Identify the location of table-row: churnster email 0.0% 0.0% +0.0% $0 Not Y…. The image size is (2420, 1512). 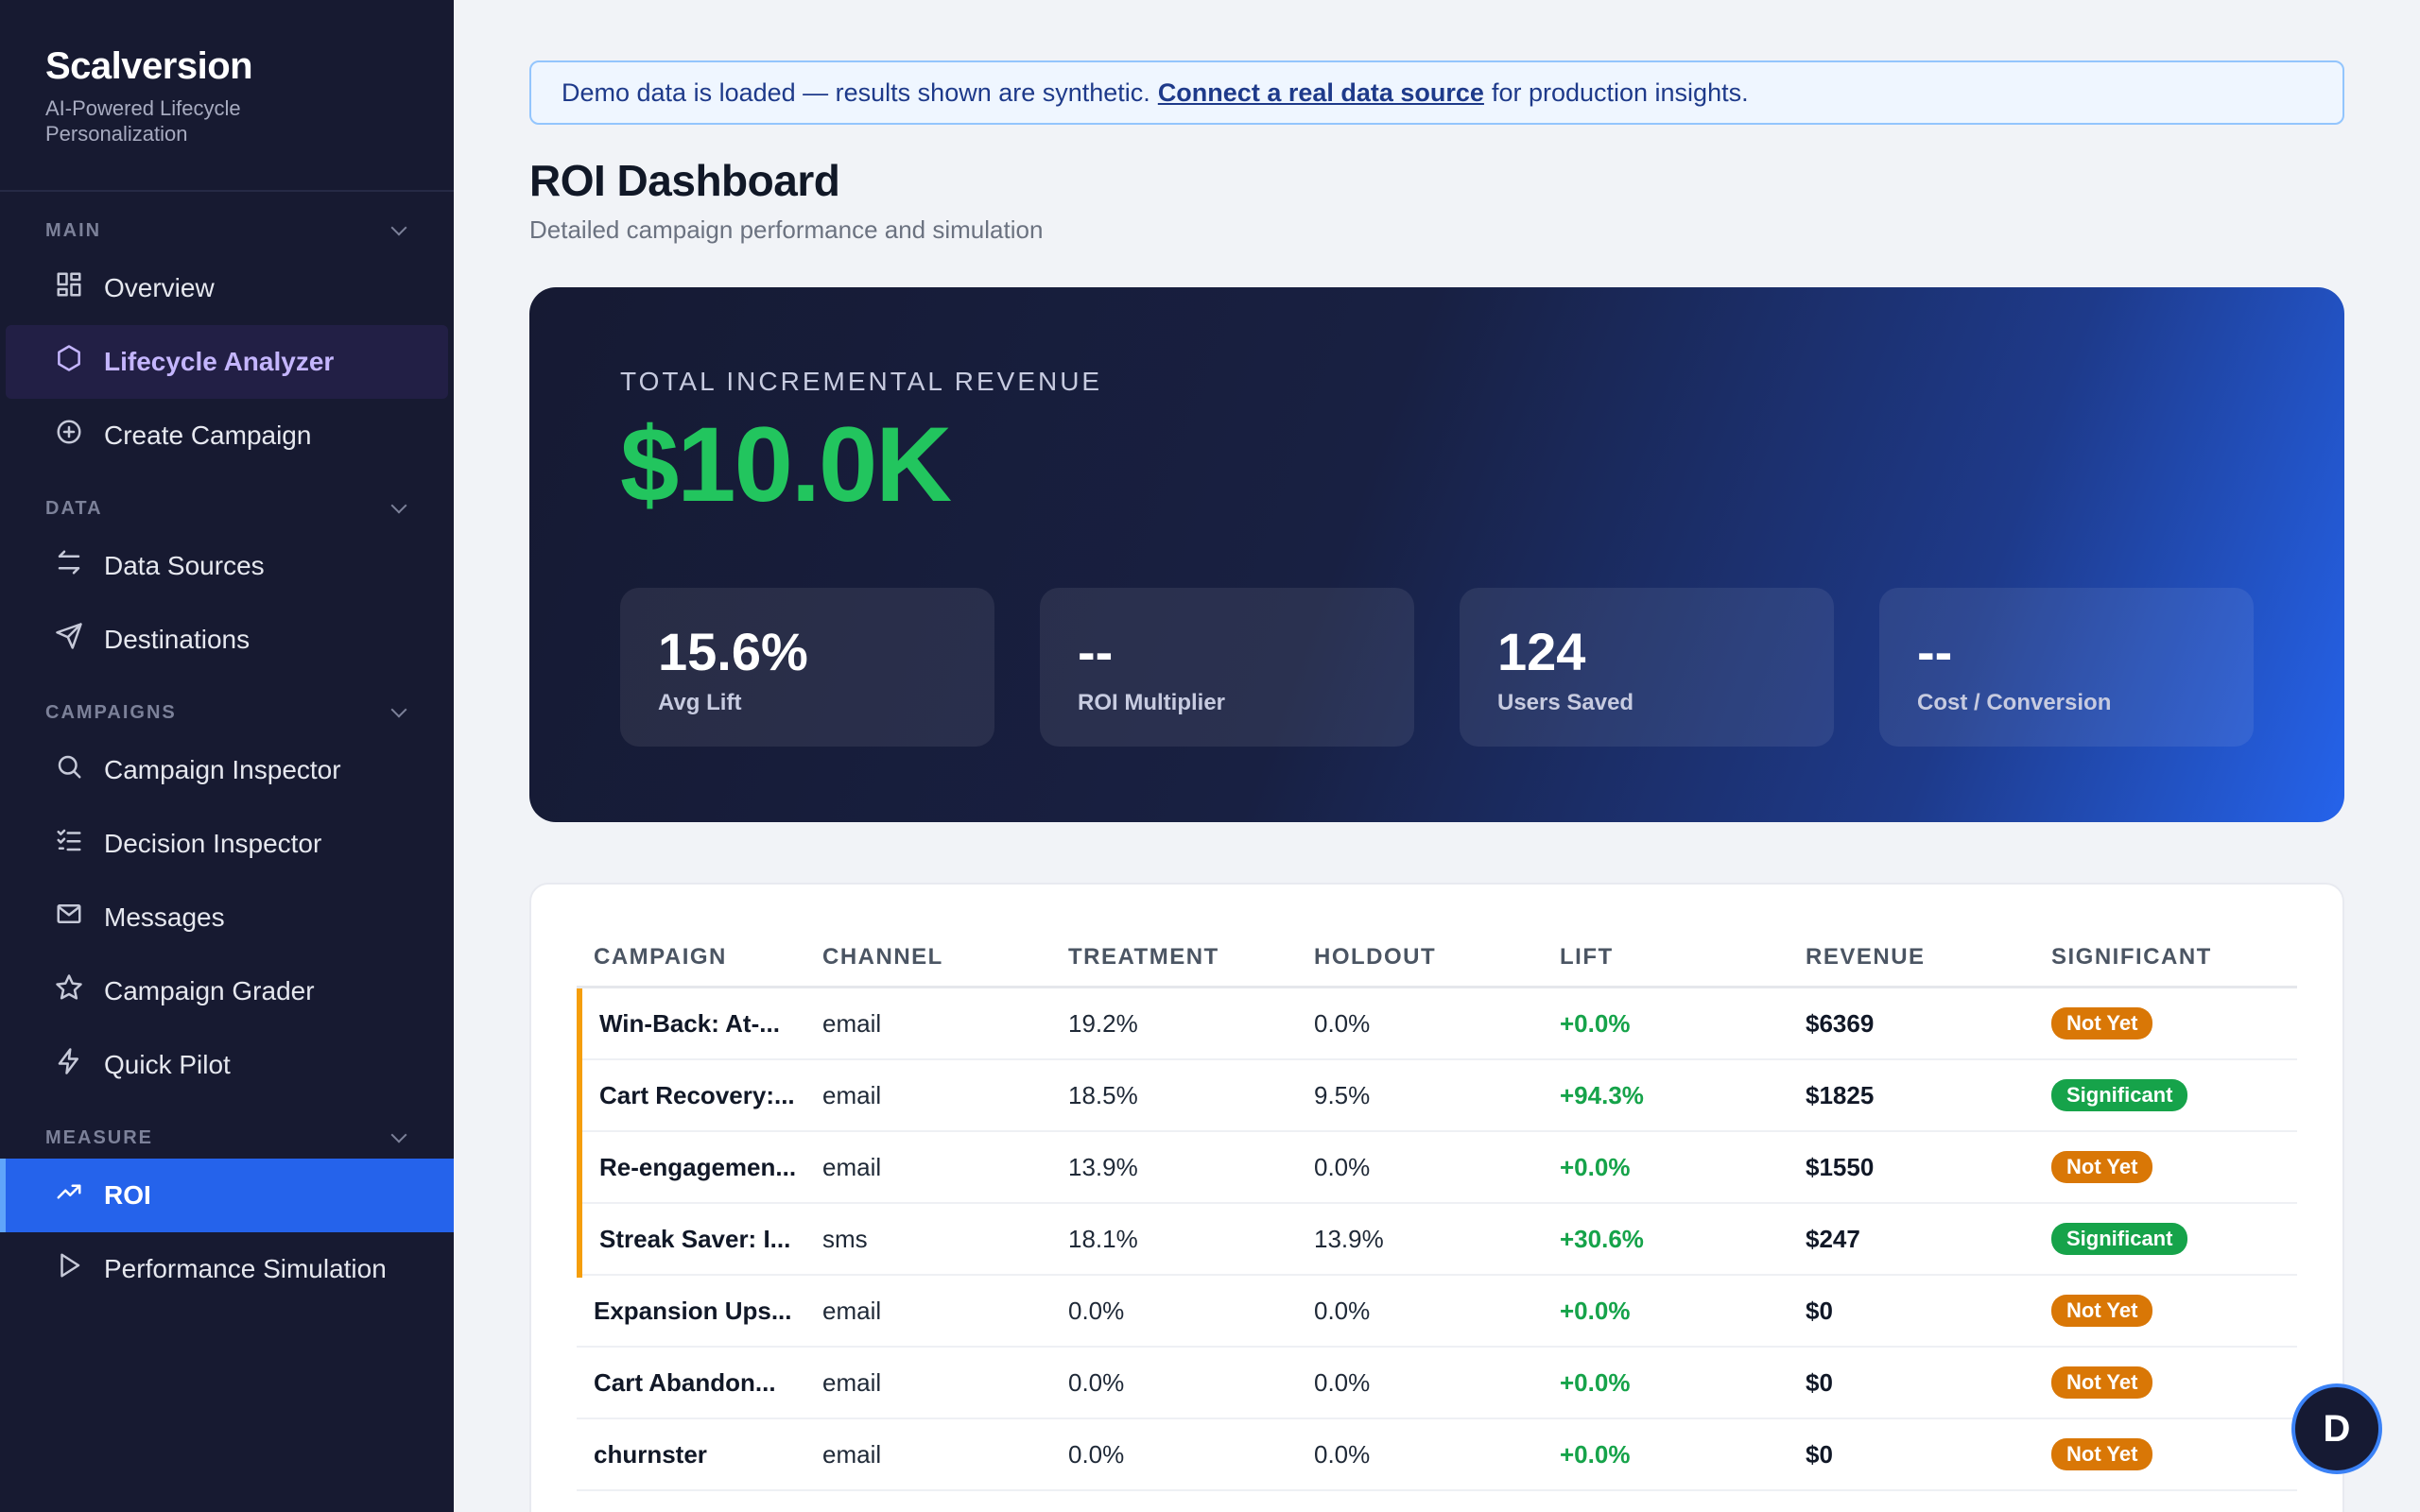
(1437, 1455).